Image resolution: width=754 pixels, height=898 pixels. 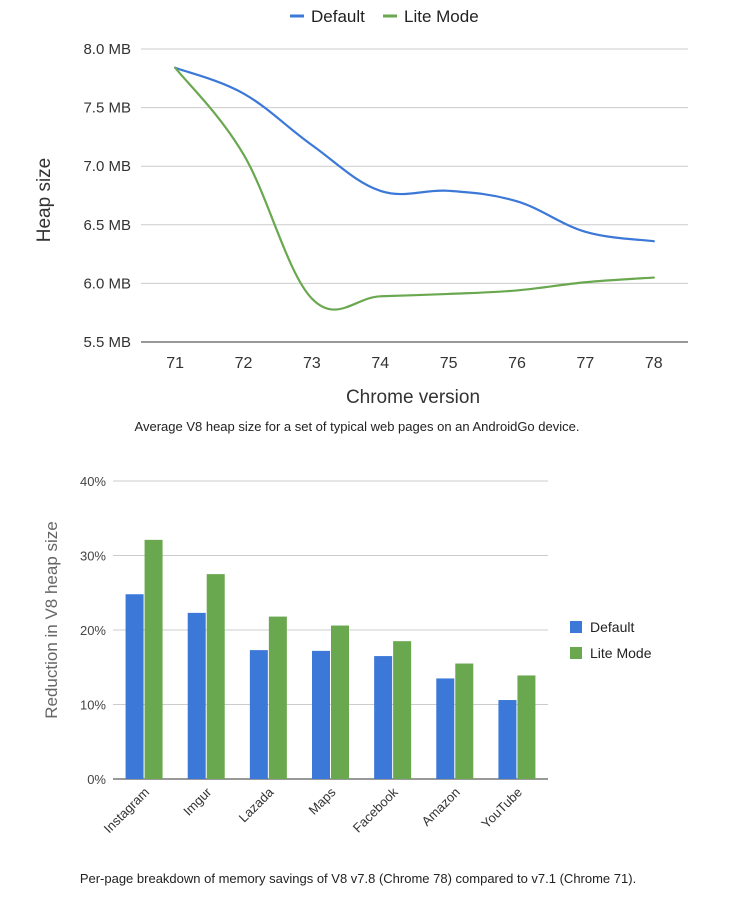 I want to click on bar-y-tick-label: 10%, so click(x=93, y=705).